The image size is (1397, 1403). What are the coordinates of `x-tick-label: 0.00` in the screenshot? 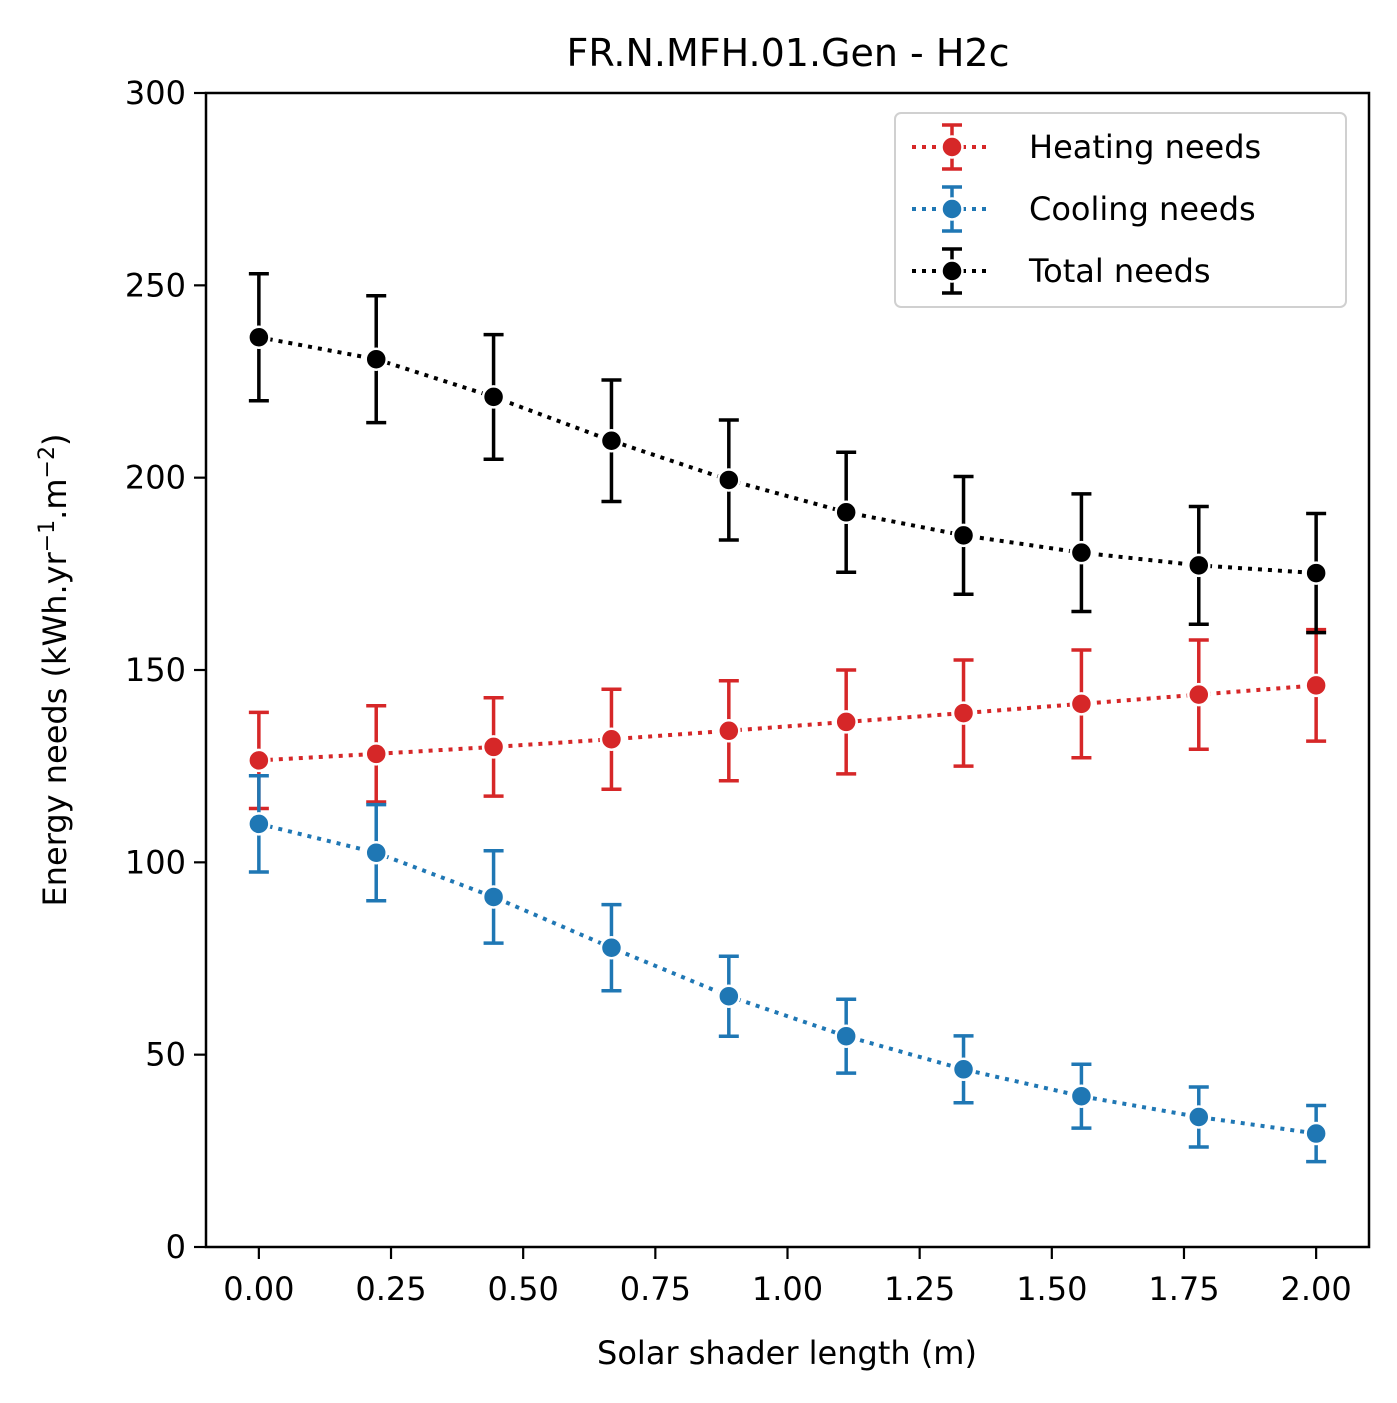 It's located at (258, 1289).